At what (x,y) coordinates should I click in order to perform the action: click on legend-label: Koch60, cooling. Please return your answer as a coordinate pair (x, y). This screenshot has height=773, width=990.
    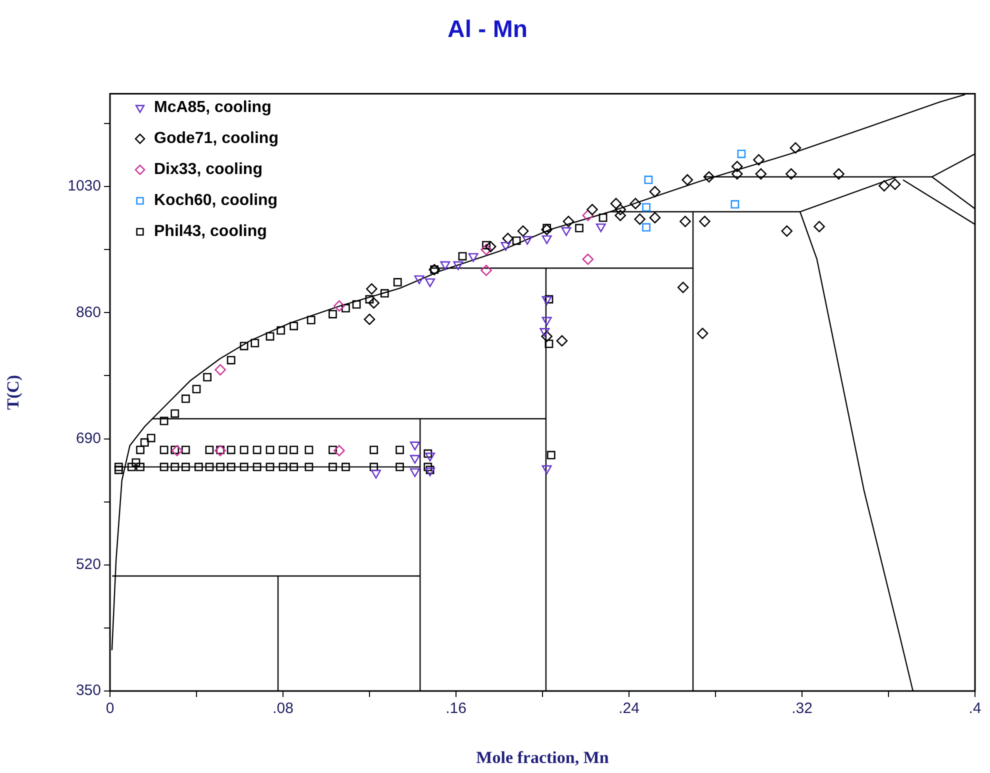
    Looking at the image, I should click on (216, 201).